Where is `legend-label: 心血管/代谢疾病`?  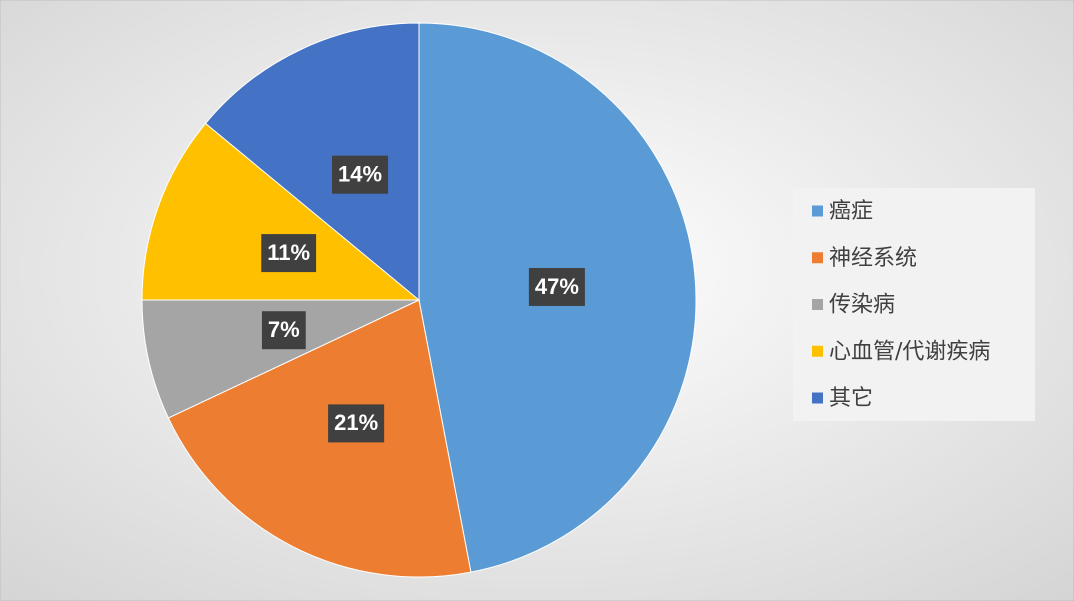
legend-label: 心血管/代谢疾病 is located at coordinates (909, 351).